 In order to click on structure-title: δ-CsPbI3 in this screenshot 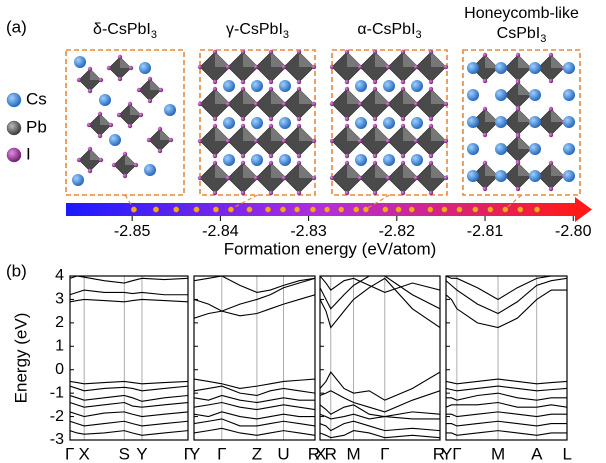, I will do `click(125, 31)`.